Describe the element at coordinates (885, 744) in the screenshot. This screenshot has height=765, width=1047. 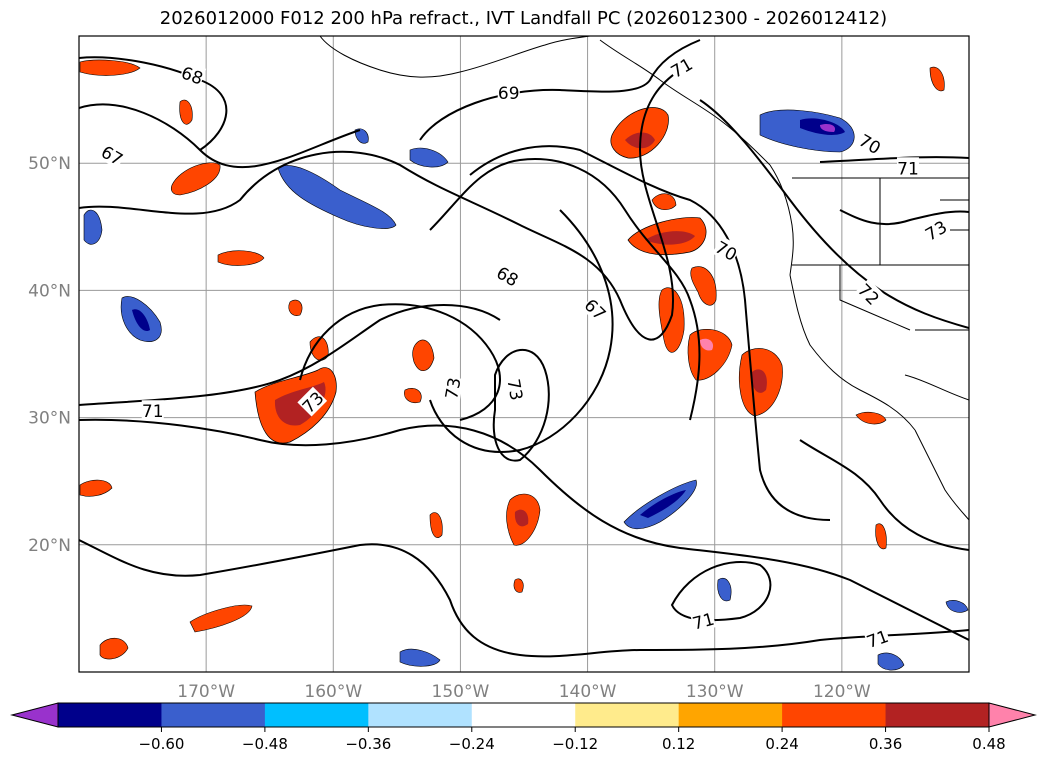
I see `colorbar-tick-label: 0.36` at that location.